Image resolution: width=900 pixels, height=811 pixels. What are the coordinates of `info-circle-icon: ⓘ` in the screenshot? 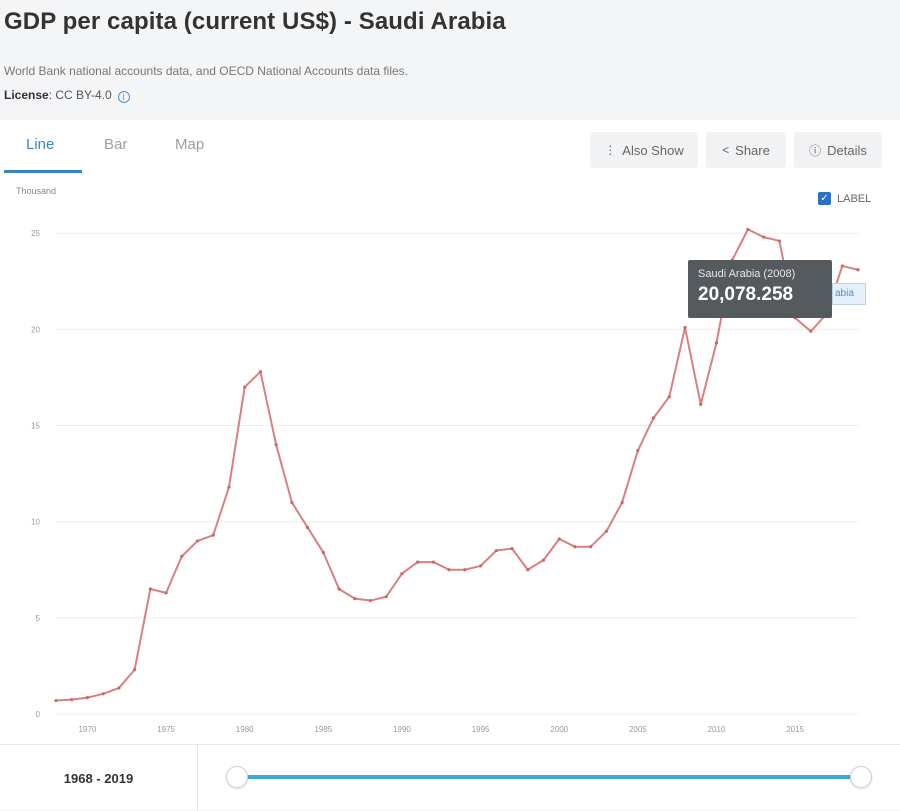 It's located at (815, 150).